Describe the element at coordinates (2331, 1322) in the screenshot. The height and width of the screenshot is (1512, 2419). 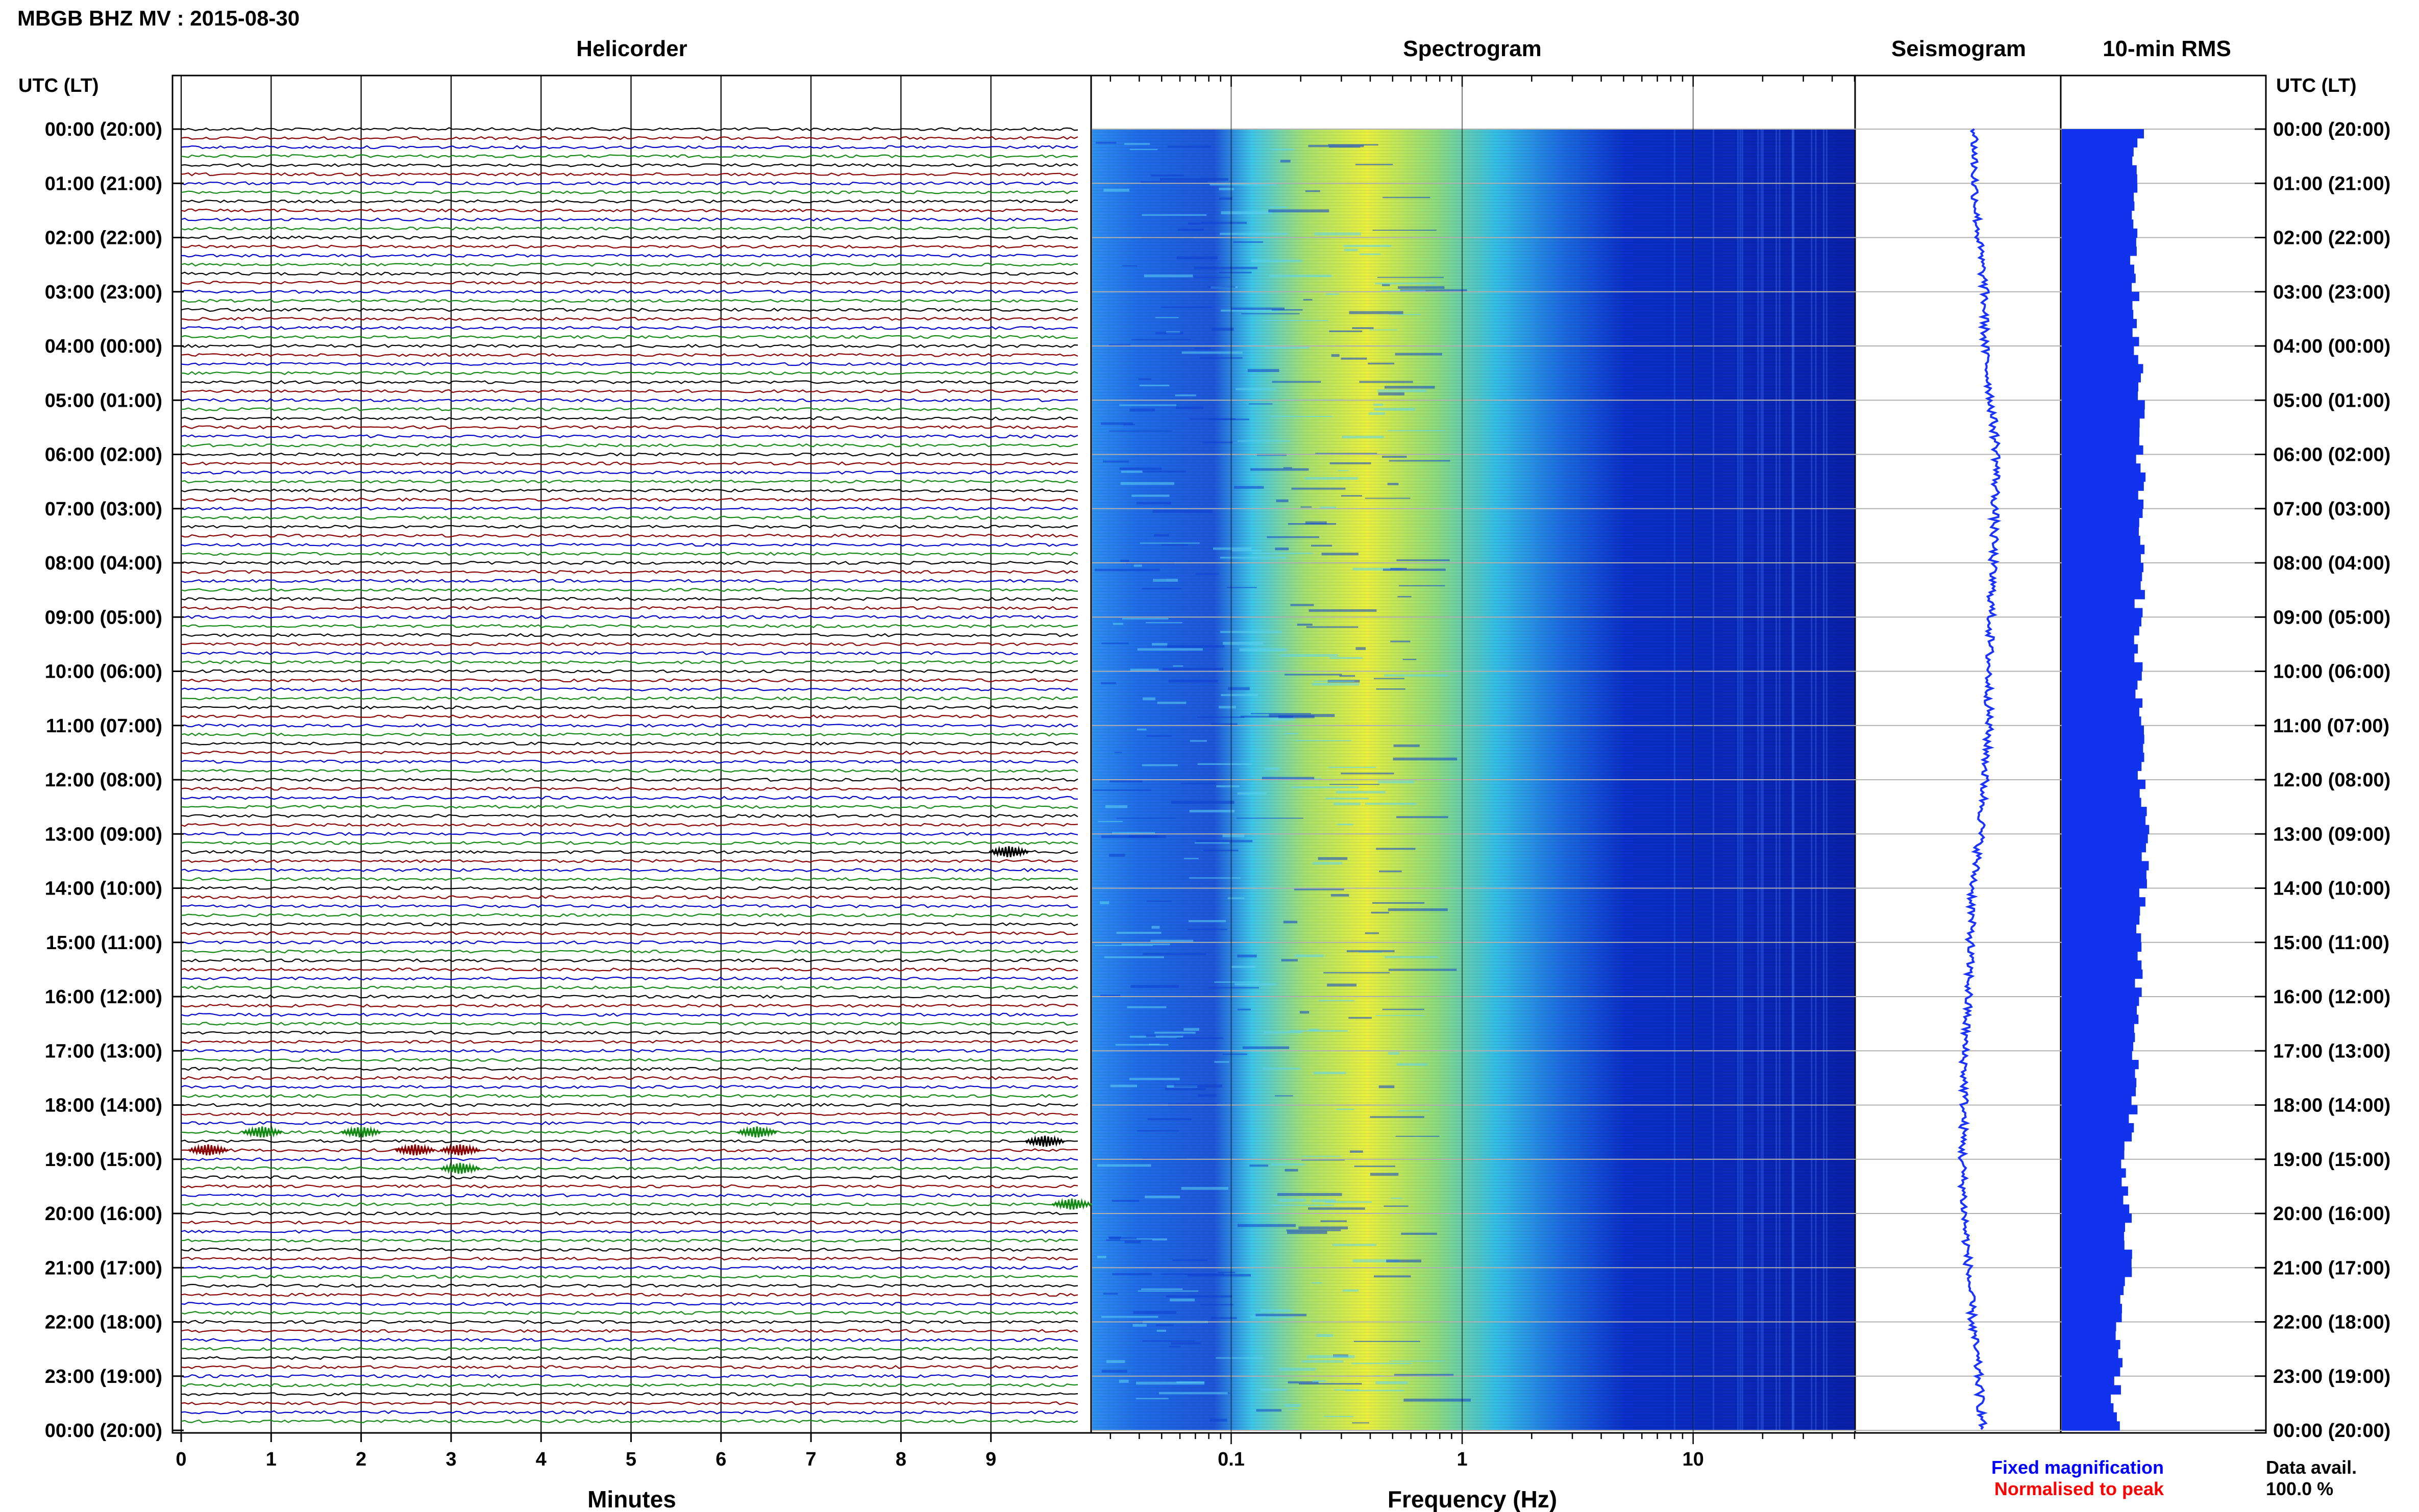
I see `time-tick-label: 22:00 (18:00)` at that location.